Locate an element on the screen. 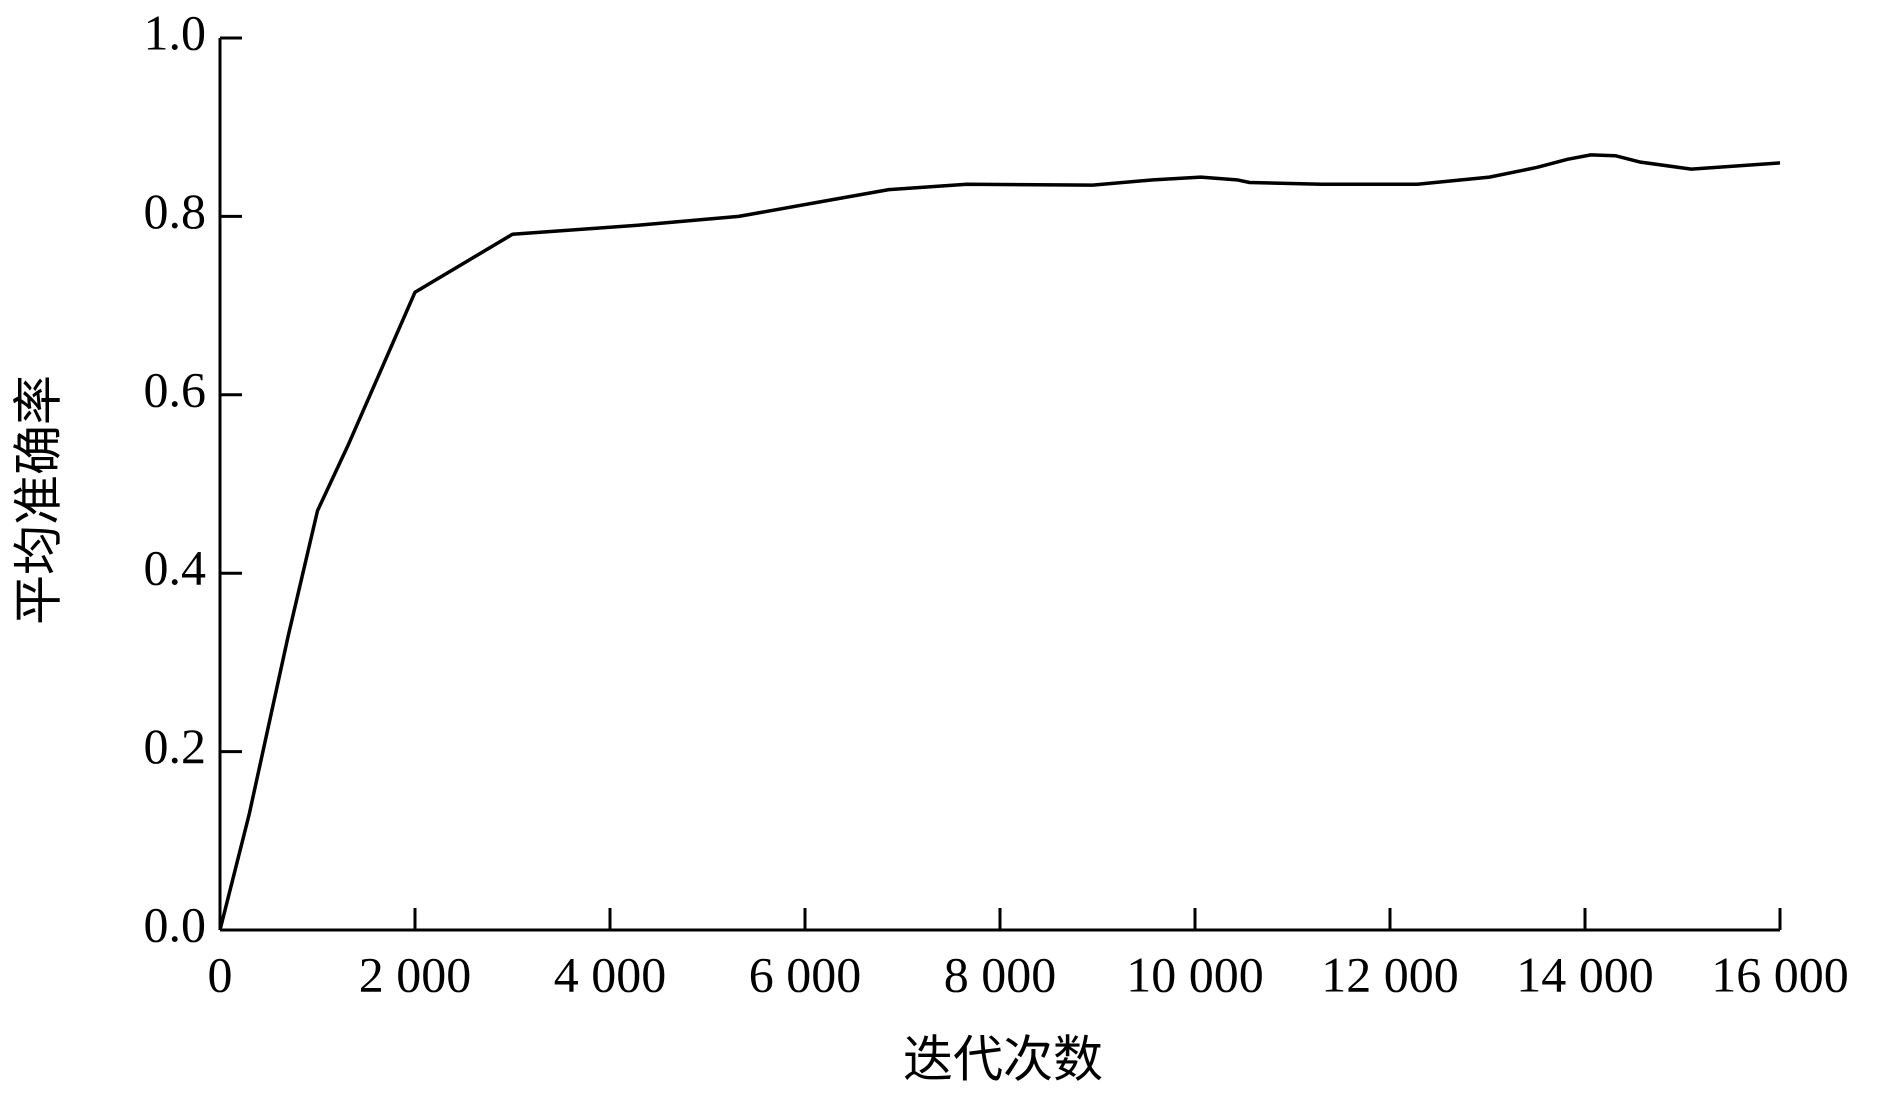 Image resolution: width=1883 pixels, height=1104 pixels. x-tick-label: 14 000 is located at coordinates (1585, 974).